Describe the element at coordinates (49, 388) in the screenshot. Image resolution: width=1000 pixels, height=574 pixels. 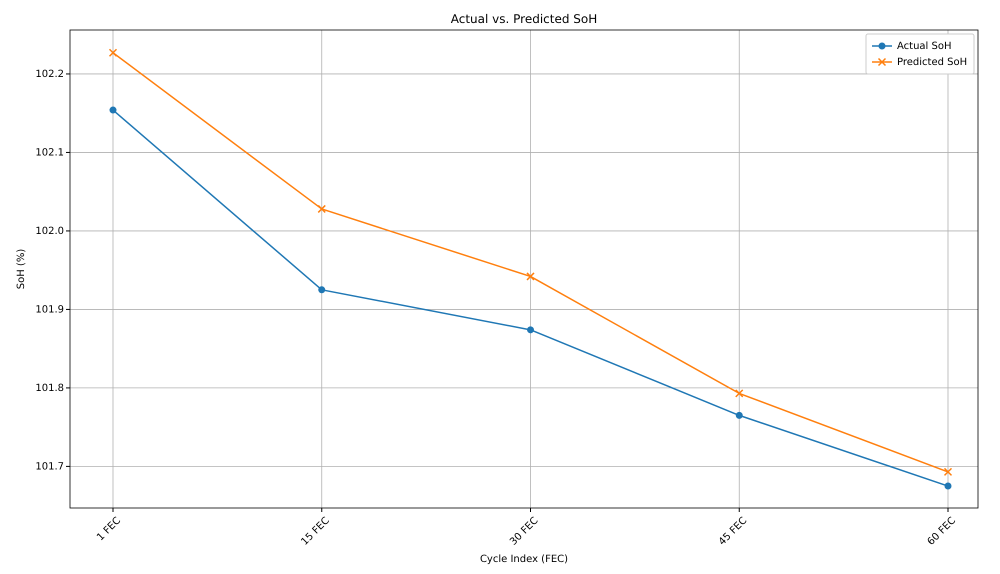
I see `y-tick-label: 101.8` at that location.